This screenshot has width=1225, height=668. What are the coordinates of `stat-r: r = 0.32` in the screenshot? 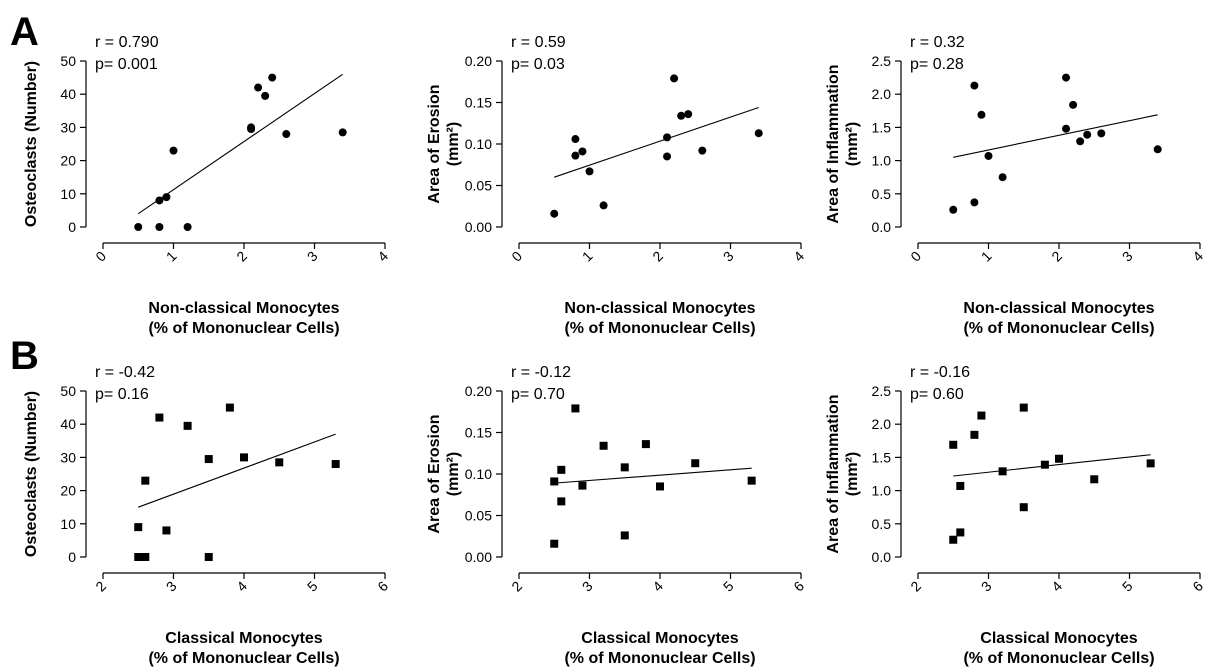 It's located at (937, 42).